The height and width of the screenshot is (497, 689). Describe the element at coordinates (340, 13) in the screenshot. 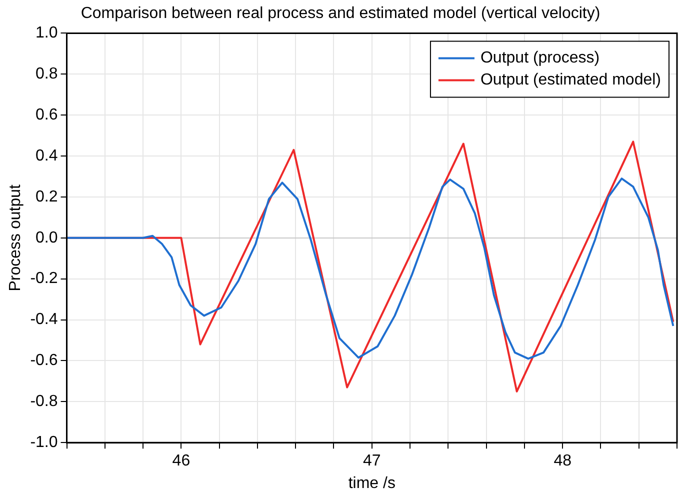

I see `chart-title: Comparison between real process and estimated model (vertical velocity)` at that location.